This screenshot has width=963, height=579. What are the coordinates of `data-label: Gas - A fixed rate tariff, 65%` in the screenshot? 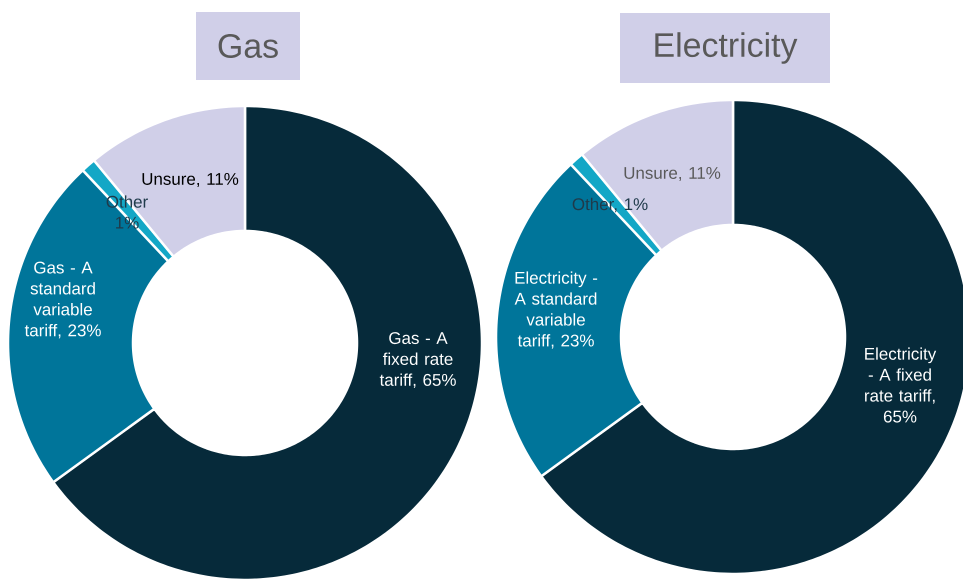 It's located at (418, 360).